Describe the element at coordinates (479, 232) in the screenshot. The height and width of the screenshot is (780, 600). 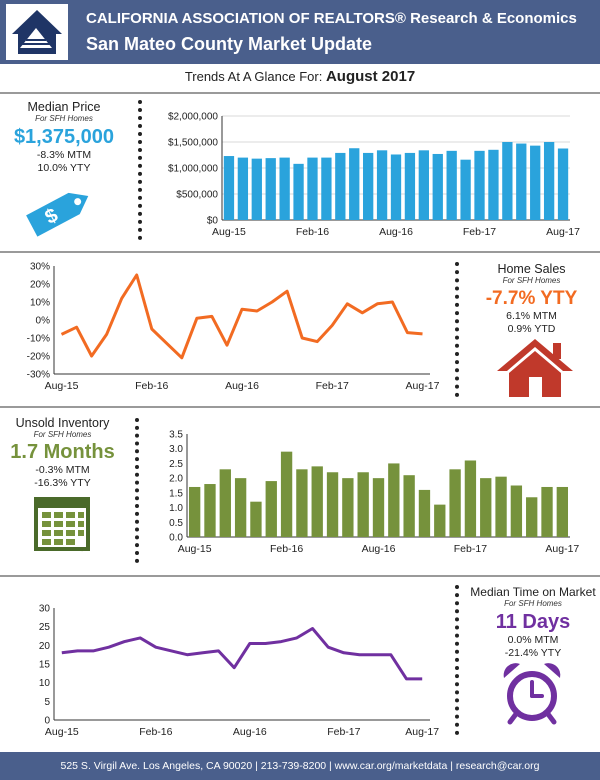
I see `x-tick-label: Feb-17` at that location.